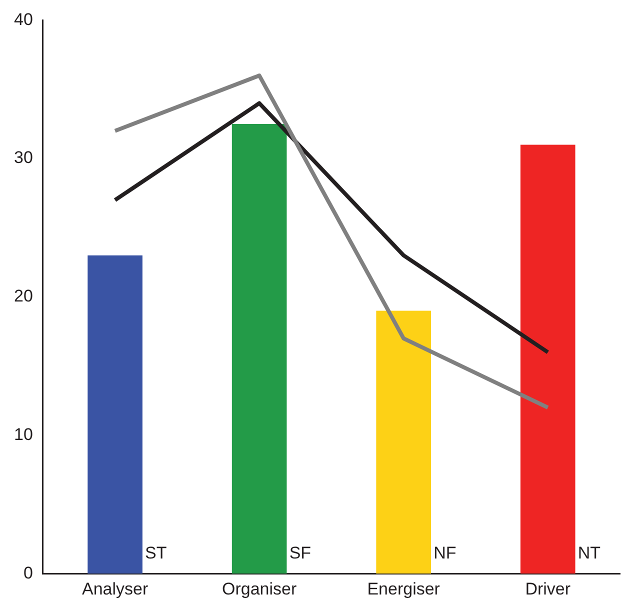  Describe the element at coordinates (23, 296) in the screenshot. I see `y-tick-label: 20` at that location.